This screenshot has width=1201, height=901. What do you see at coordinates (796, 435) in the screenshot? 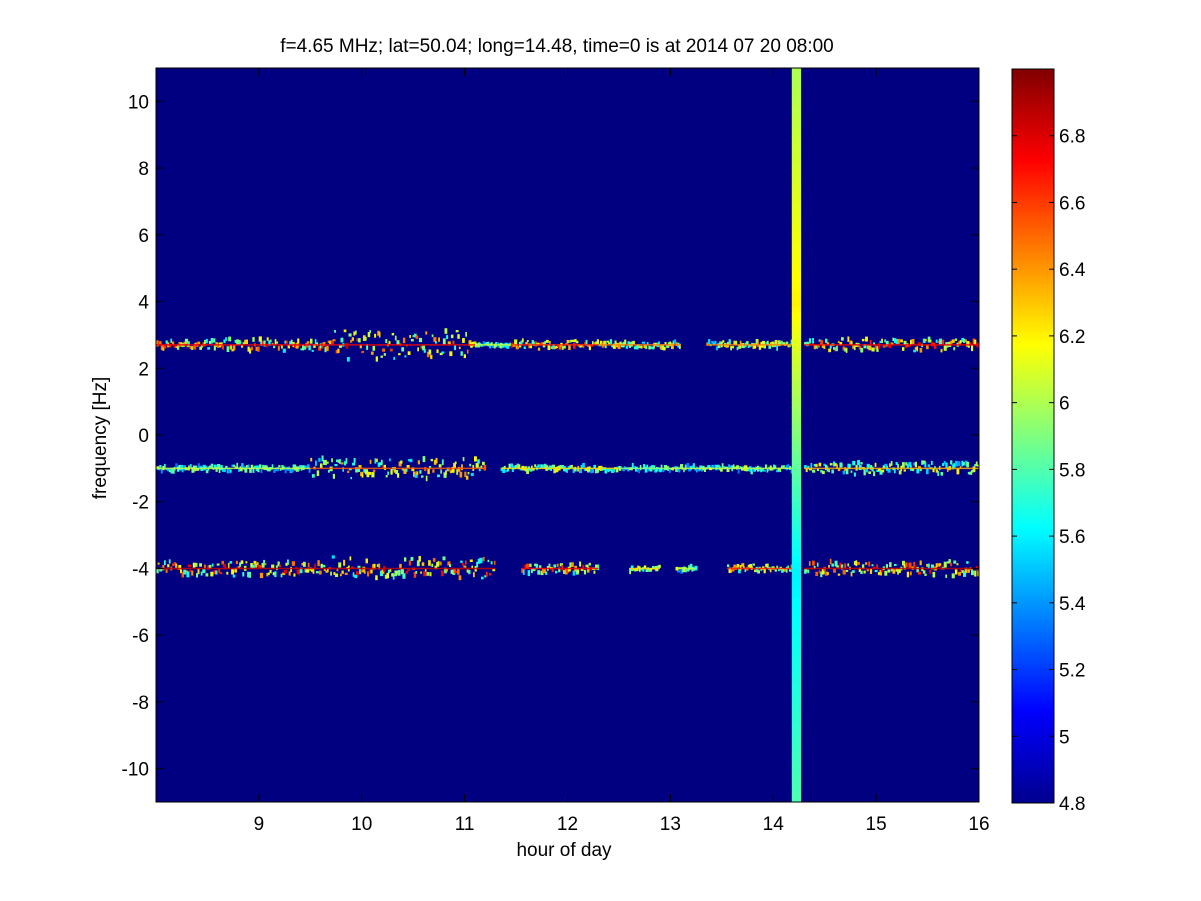
I see `vertical-stripe` at bounding box center [796, 435].